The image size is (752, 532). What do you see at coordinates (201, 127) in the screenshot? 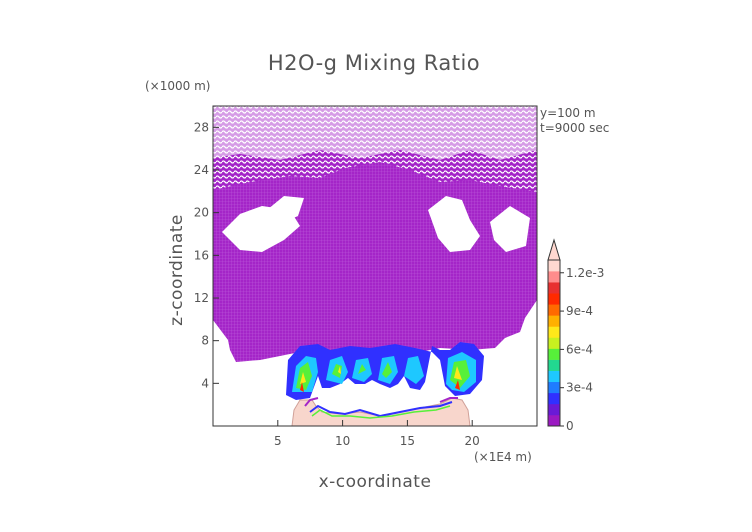
I see `y-tick-label: 28` at bounding box center [201, 127].